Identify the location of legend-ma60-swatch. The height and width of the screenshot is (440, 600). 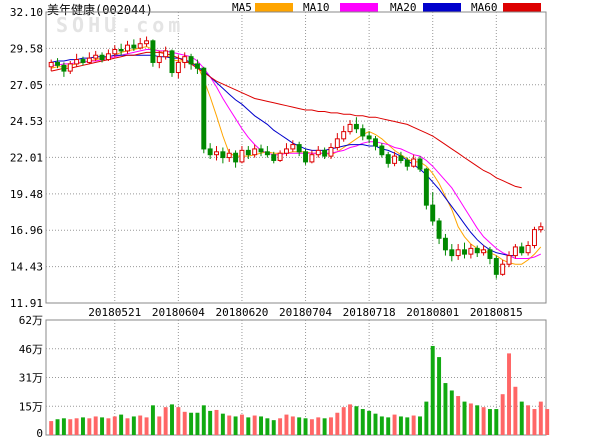
(522, 7).